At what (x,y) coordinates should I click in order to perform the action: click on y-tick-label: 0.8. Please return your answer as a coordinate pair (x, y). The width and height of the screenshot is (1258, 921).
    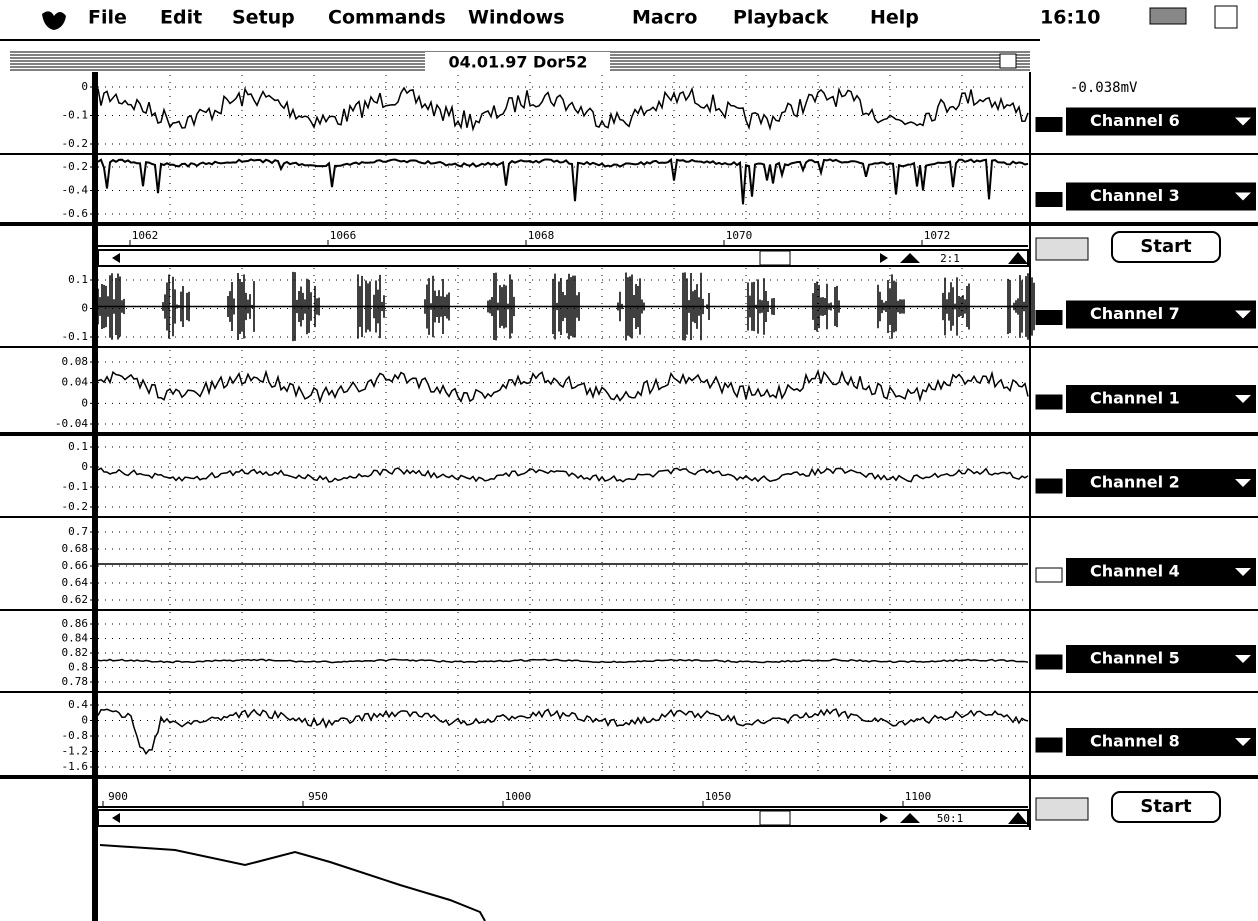
    Looking at the image, I should click on (78, 667).